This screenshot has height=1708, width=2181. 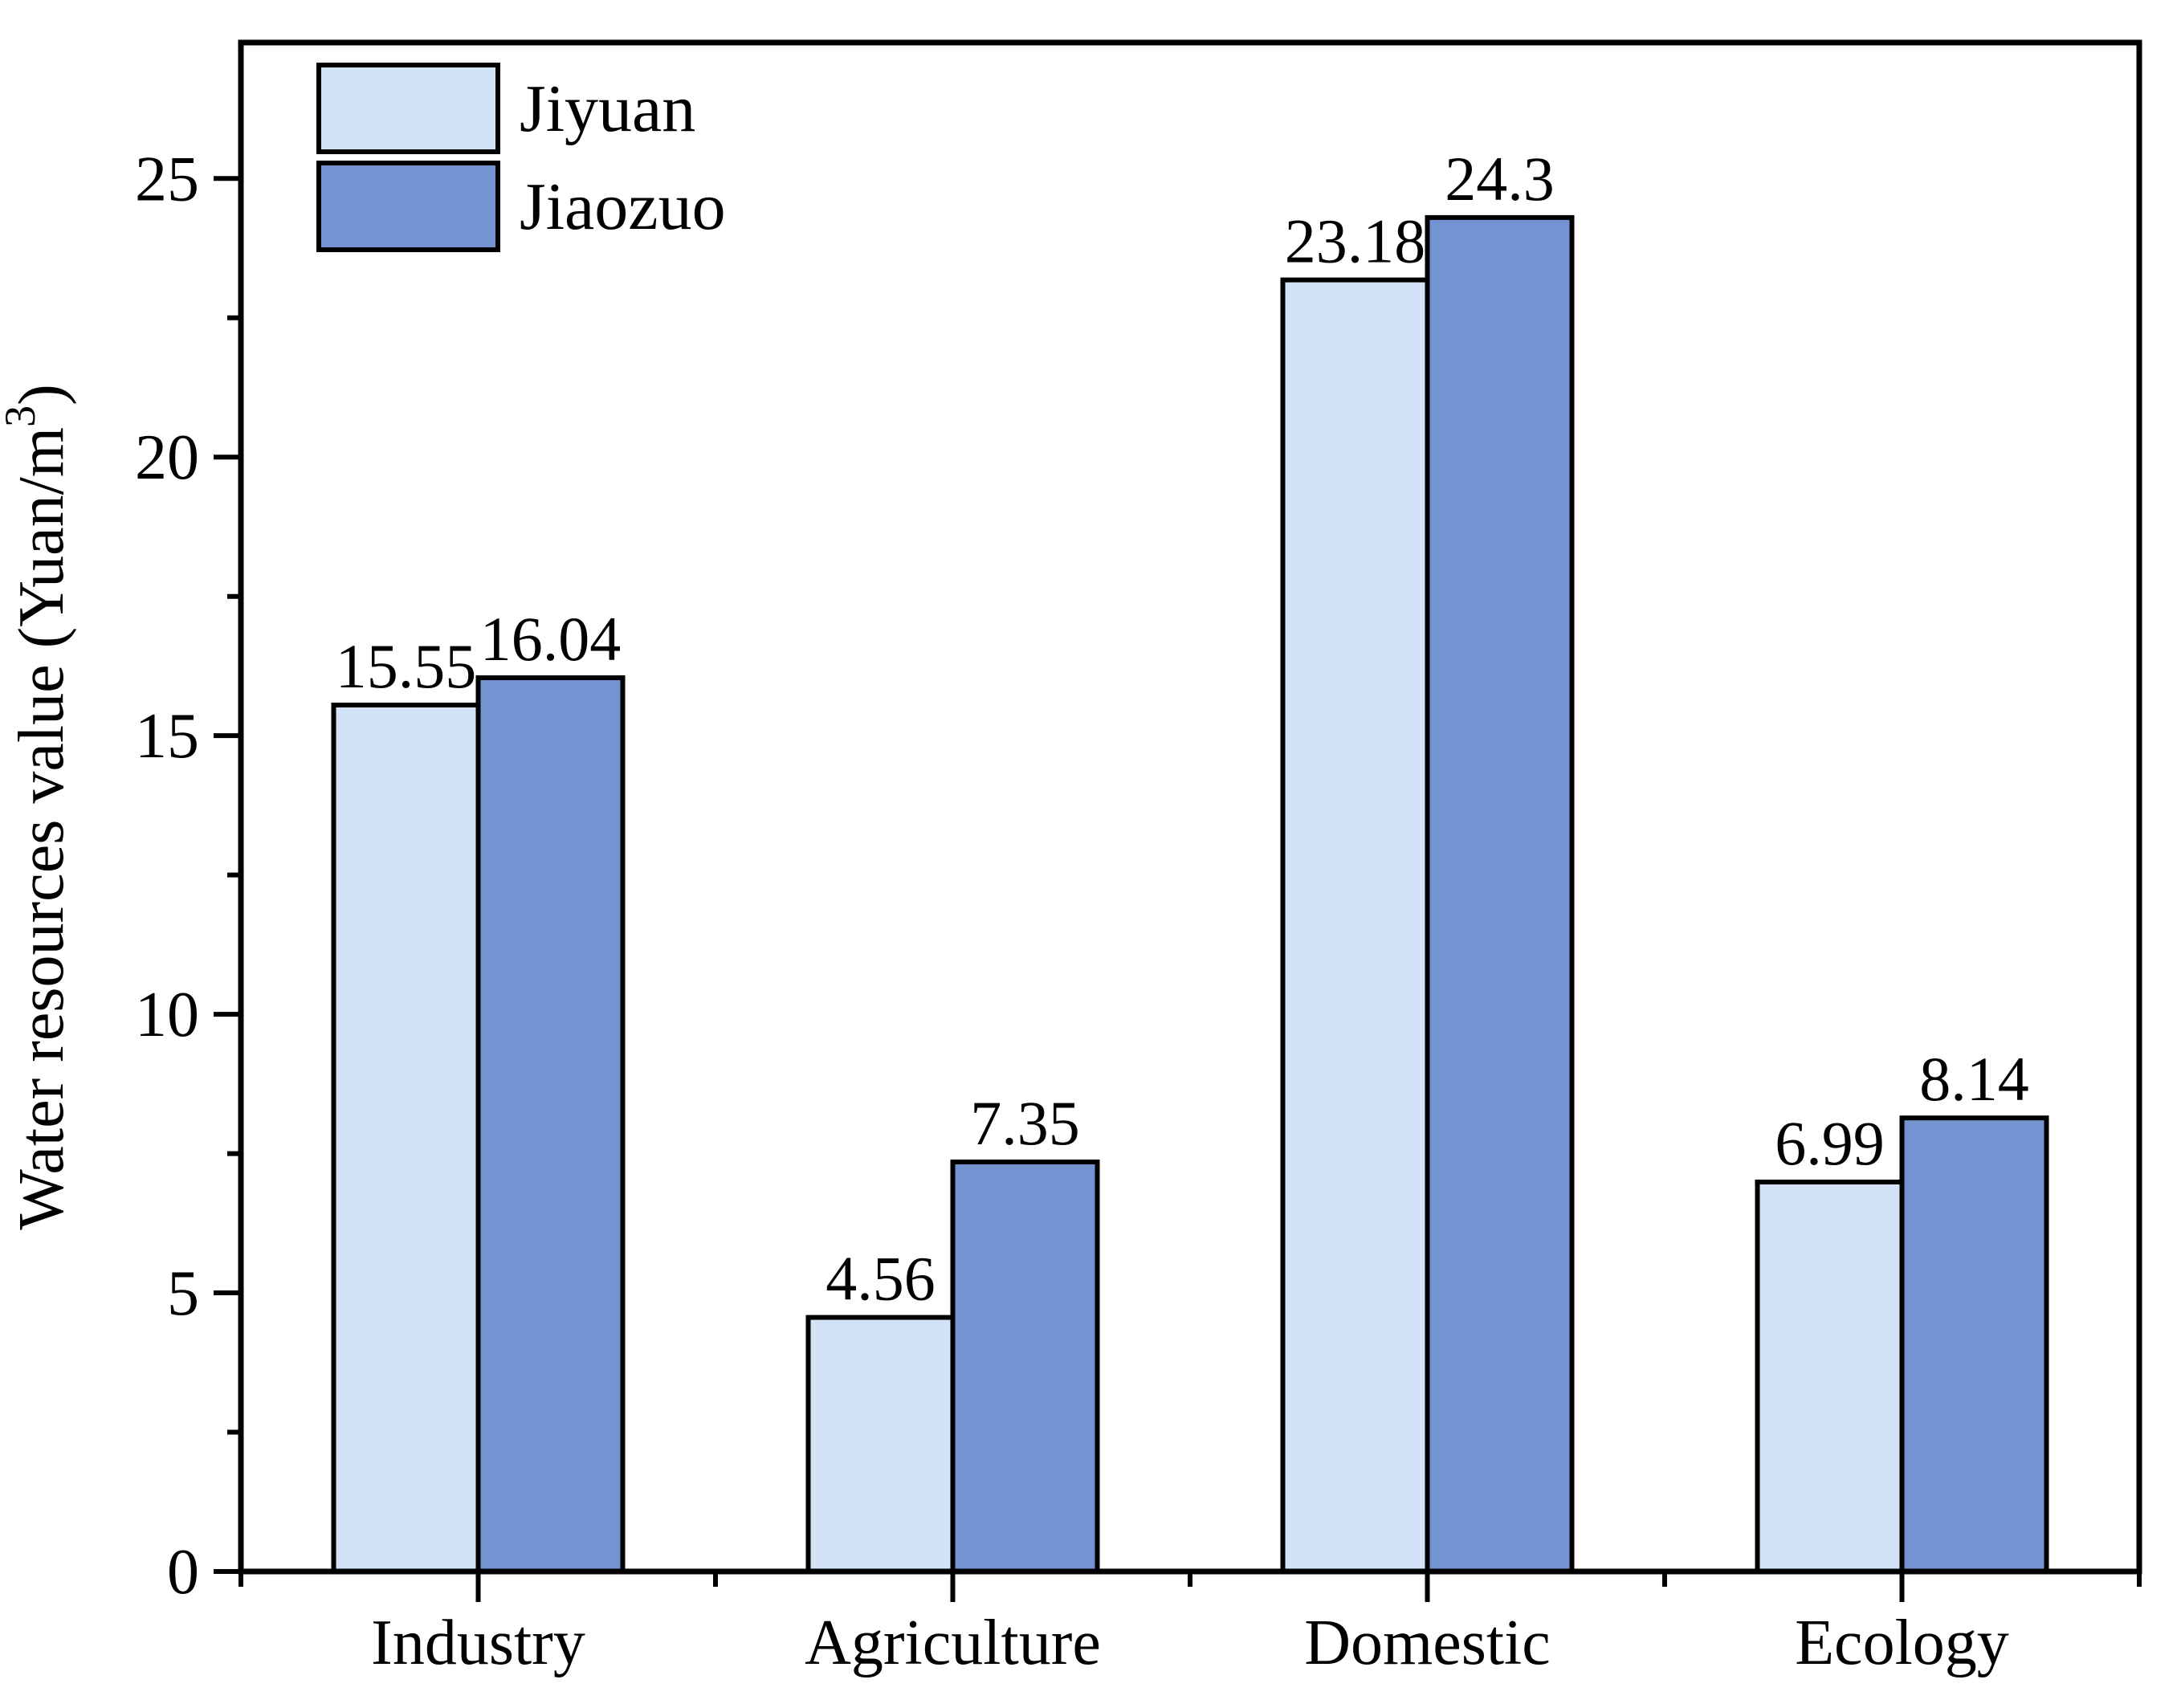 I want to click on y-axis-tick-label: 20, so click(x=167, y=457).